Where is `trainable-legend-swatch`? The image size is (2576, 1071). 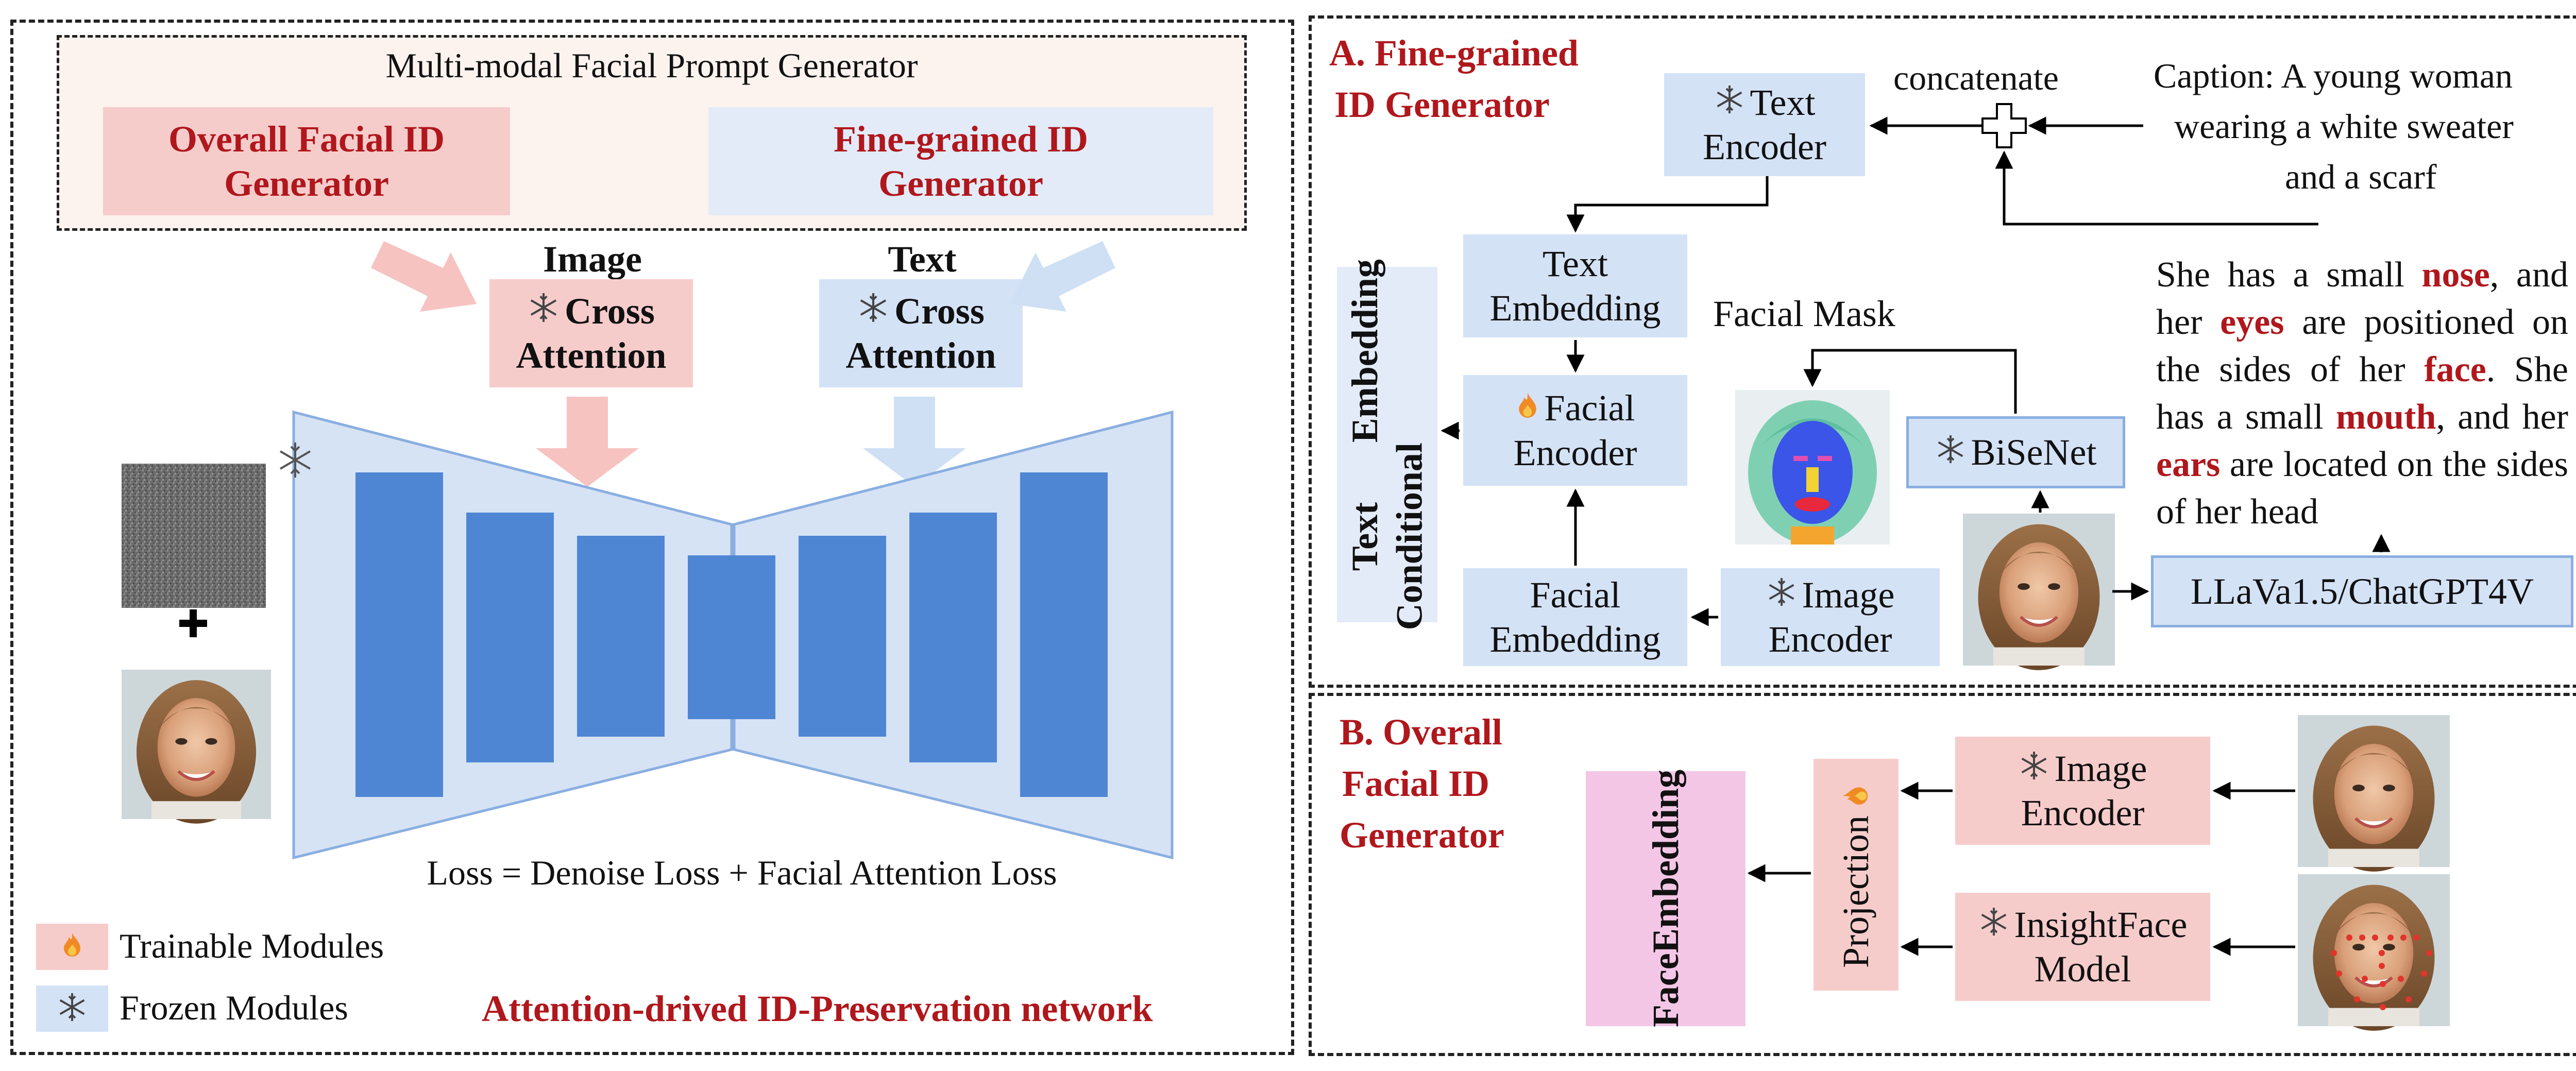 trainable-legend-swatch is located at coordinates (72, 947).